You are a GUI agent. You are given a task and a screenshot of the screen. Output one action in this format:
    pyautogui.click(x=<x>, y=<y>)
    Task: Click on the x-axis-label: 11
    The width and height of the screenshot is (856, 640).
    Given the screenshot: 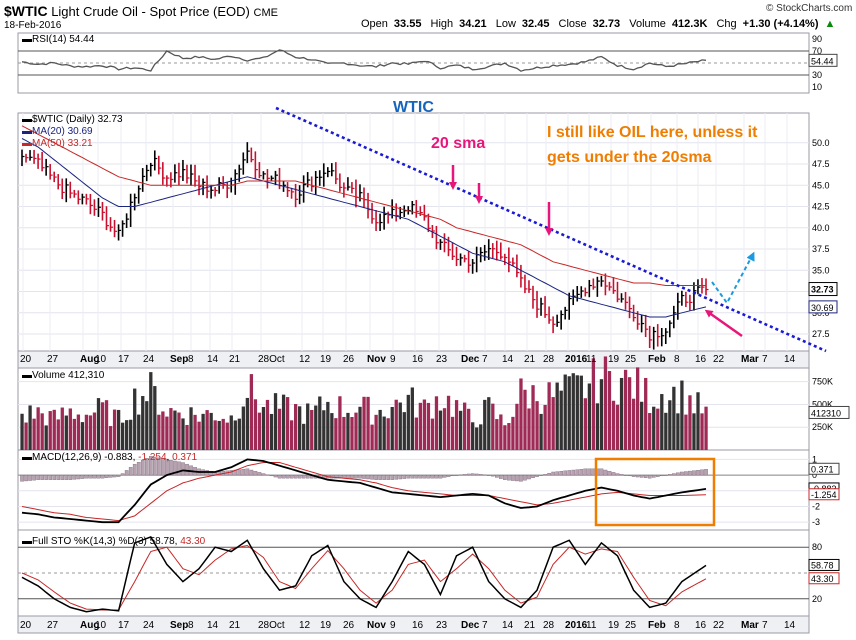 What is the action you would take?
    pyautogui.click(x=591, y=625)
    